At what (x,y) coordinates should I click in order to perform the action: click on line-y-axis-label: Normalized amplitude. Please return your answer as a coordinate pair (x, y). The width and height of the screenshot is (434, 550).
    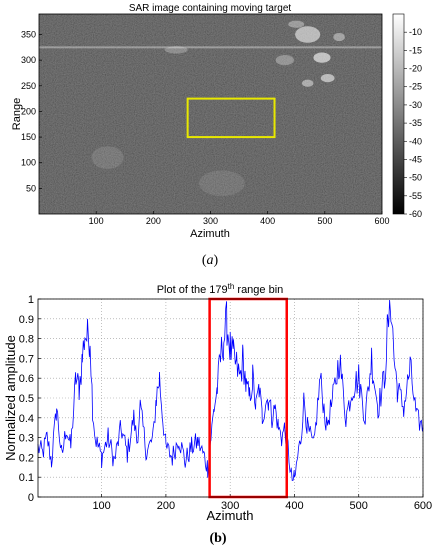
    Looking at the image, I should click on (10, 398).